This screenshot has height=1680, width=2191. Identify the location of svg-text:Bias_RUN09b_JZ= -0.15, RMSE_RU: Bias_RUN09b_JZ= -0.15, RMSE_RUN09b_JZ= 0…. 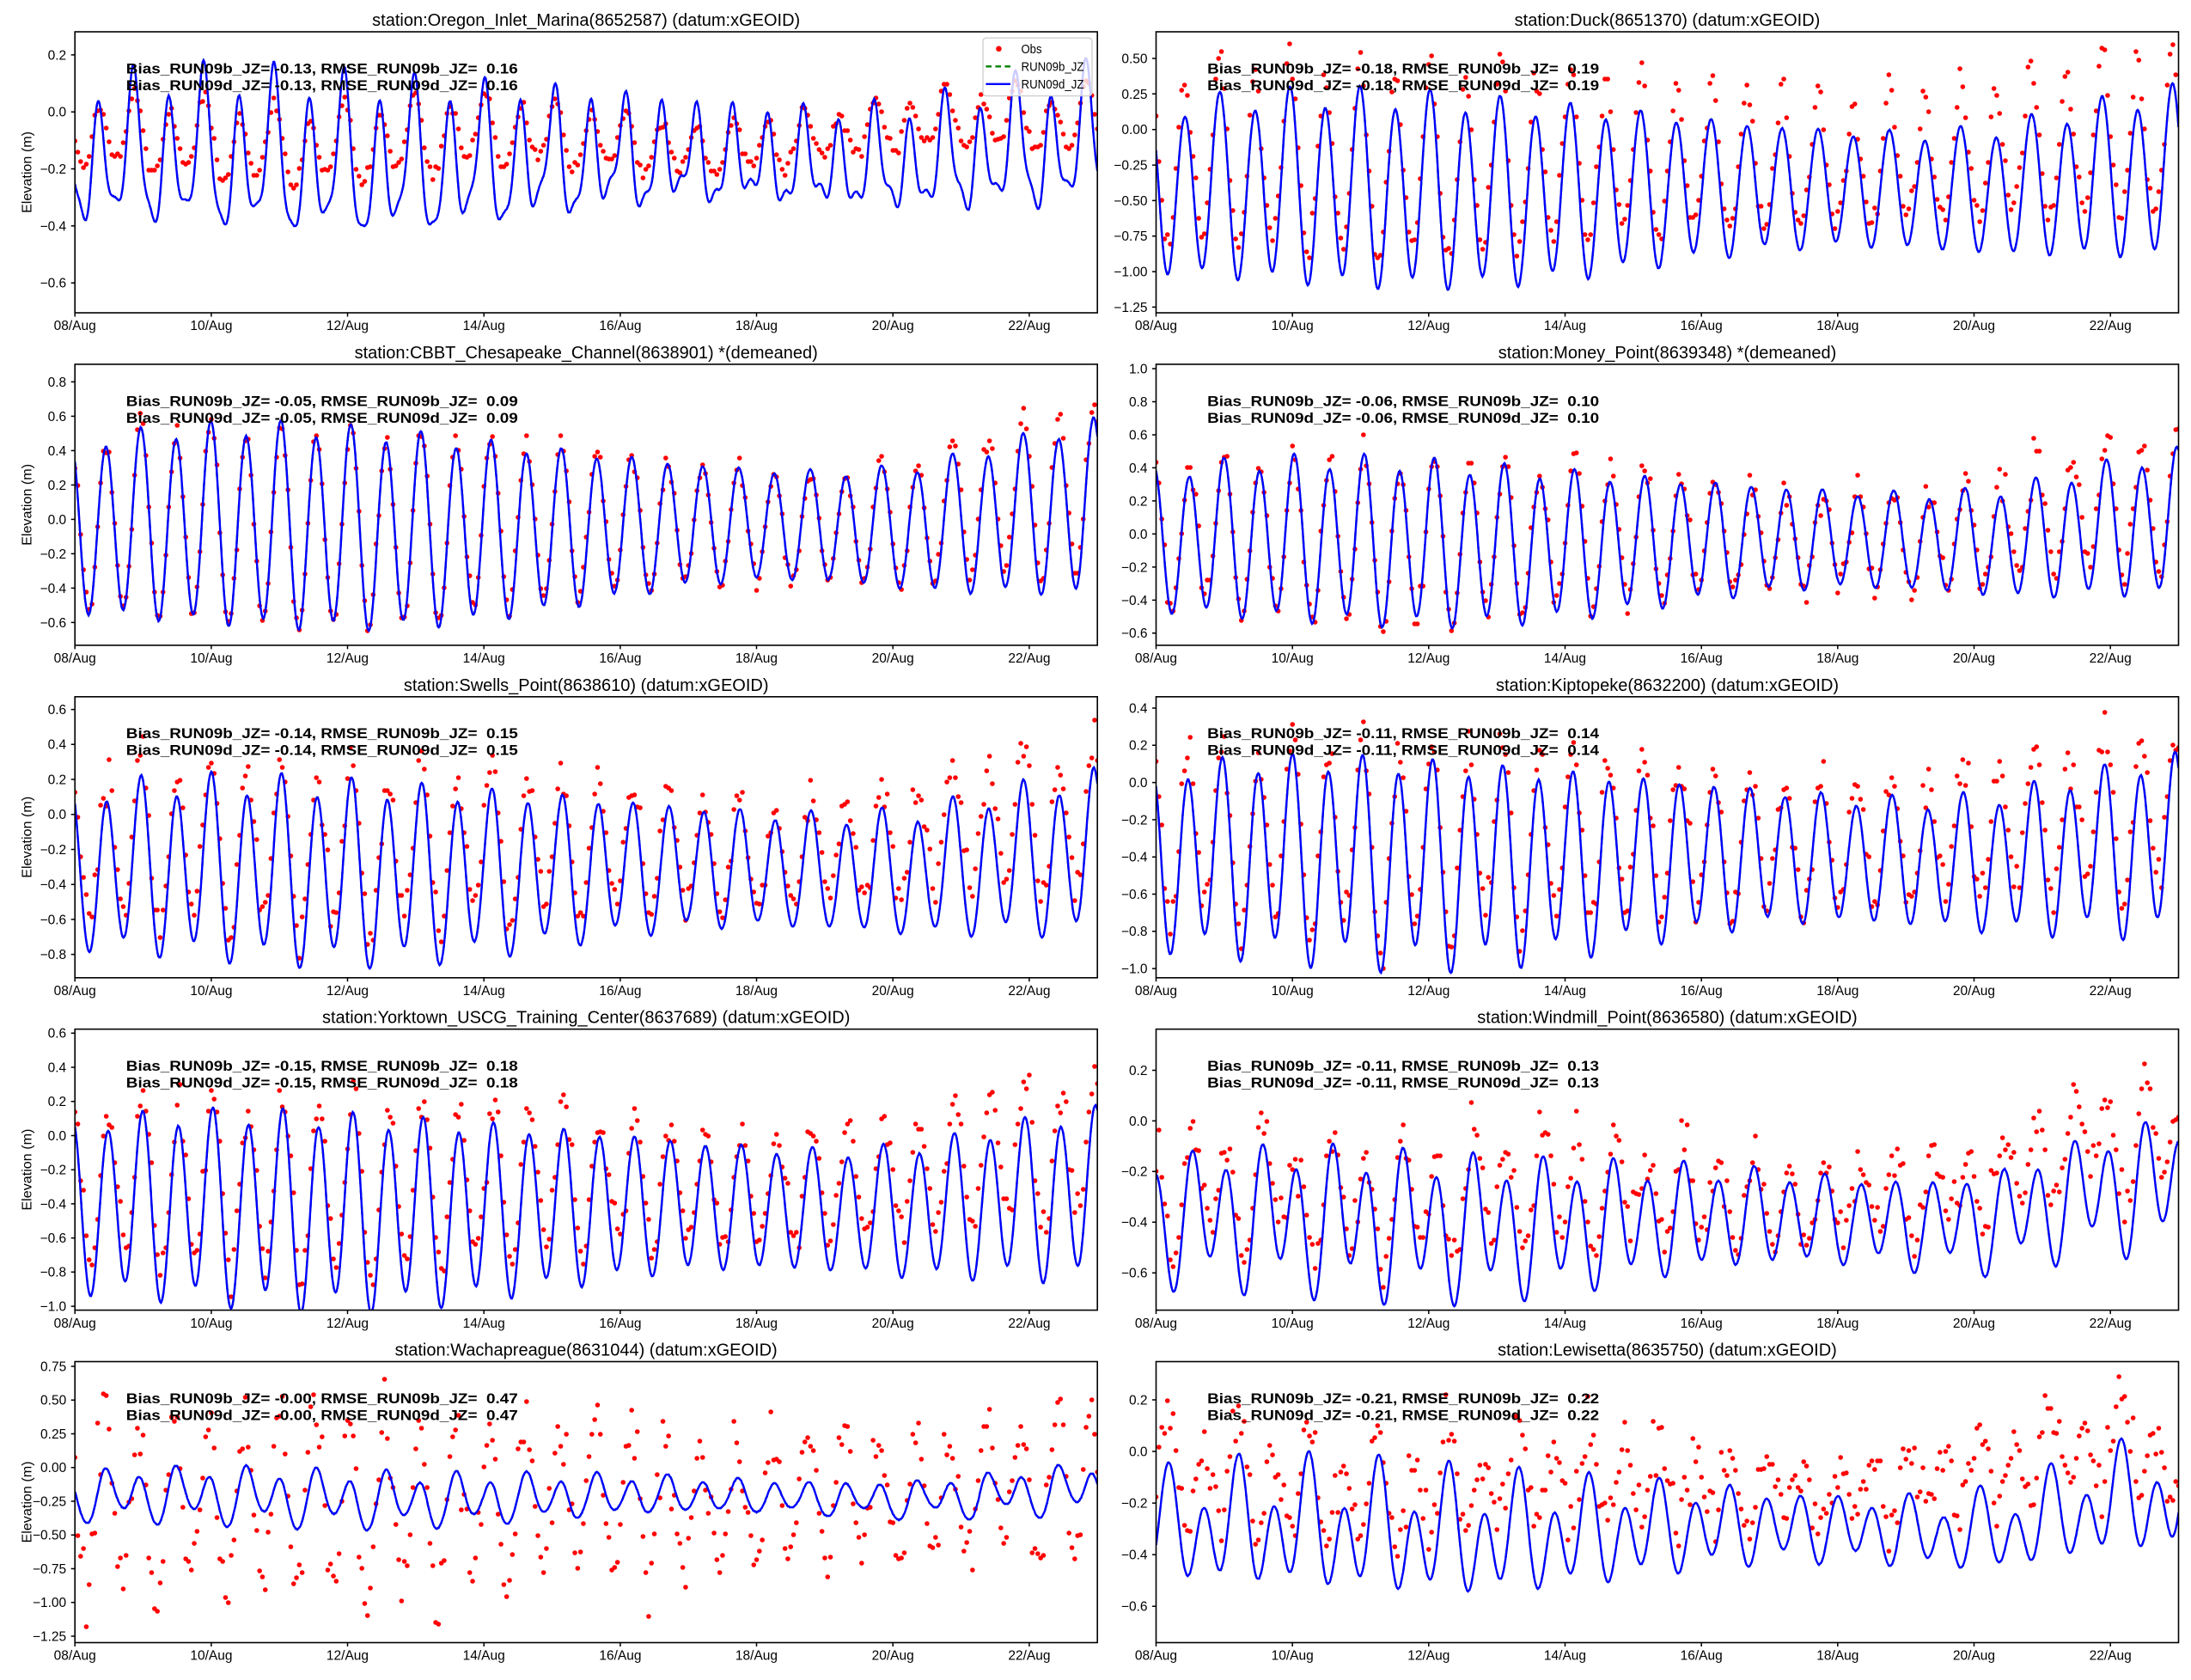
(322, 1066).